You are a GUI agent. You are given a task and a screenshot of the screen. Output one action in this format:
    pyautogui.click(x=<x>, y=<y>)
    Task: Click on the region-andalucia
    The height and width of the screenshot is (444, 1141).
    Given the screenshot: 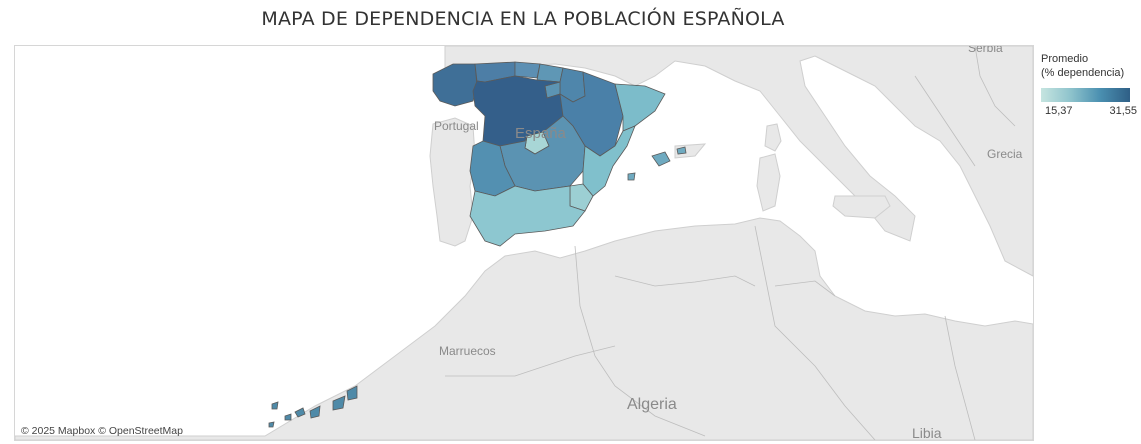 What is the action you would take?
    pyautogui.click(x=527, y=216)
    